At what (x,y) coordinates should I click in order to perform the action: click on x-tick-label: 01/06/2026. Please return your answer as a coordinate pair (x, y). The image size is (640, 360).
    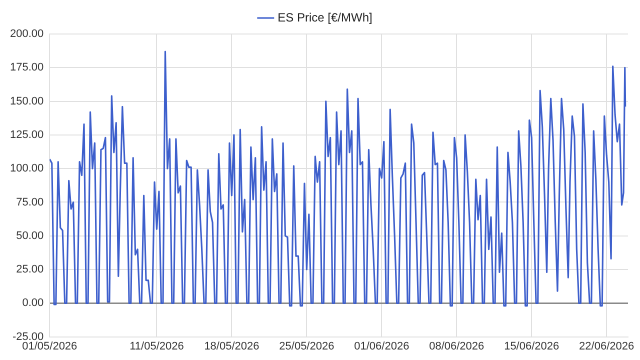
    Looking at the image, I should click on (382, 346).